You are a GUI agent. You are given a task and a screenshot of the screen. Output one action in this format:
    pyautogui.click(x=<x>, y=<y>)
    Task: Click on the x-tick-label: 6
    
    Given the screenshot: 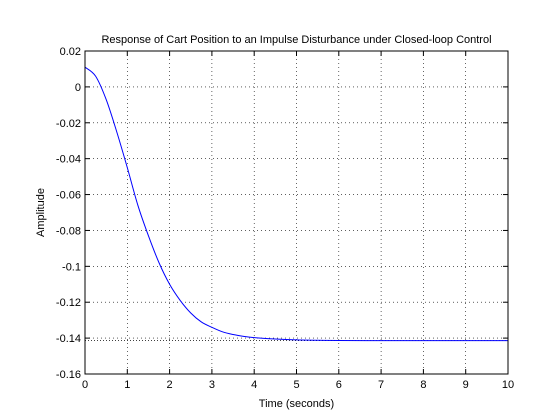 What is the action you would take?
    pyautogui.click(x=339, y=385)
    